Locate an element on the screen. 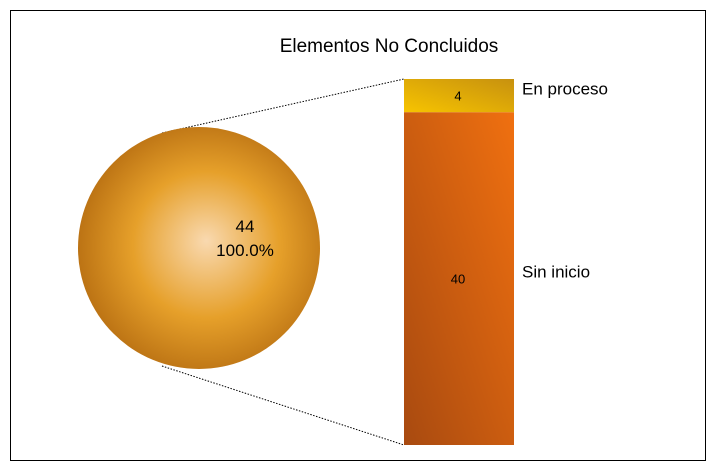 The height and width of the screenshot is (471, 718). data-label-sin-inicio: 40 is located at coordinates (458, 279).